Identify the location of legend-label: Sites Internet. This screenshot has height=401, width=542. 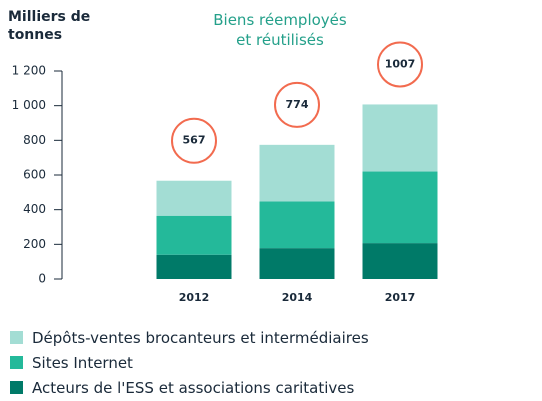
(82, 362).